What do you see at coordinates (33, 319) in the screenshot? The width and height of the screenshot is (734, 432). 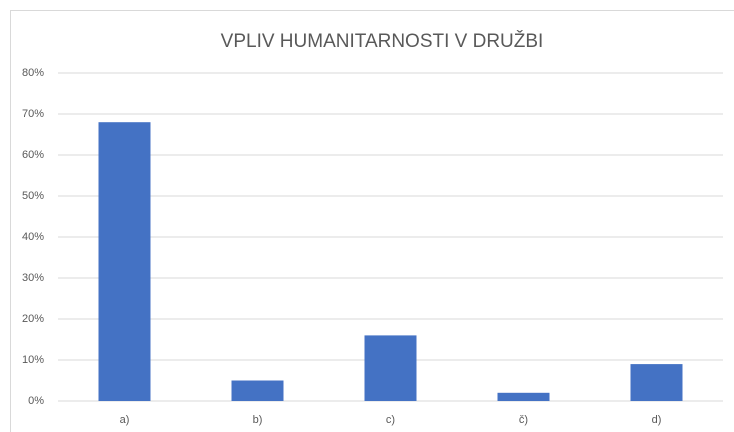 I see `y-tick-label: 20%` at bounding box center [33, 319].